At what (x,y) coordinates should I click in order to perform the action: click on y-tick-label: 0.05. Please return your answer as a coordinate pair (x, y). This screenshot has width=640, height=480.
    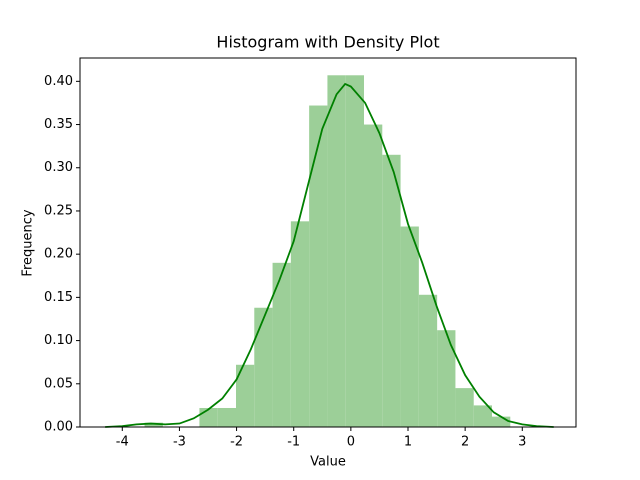
    Looking at the image, I should click on (58, 383).